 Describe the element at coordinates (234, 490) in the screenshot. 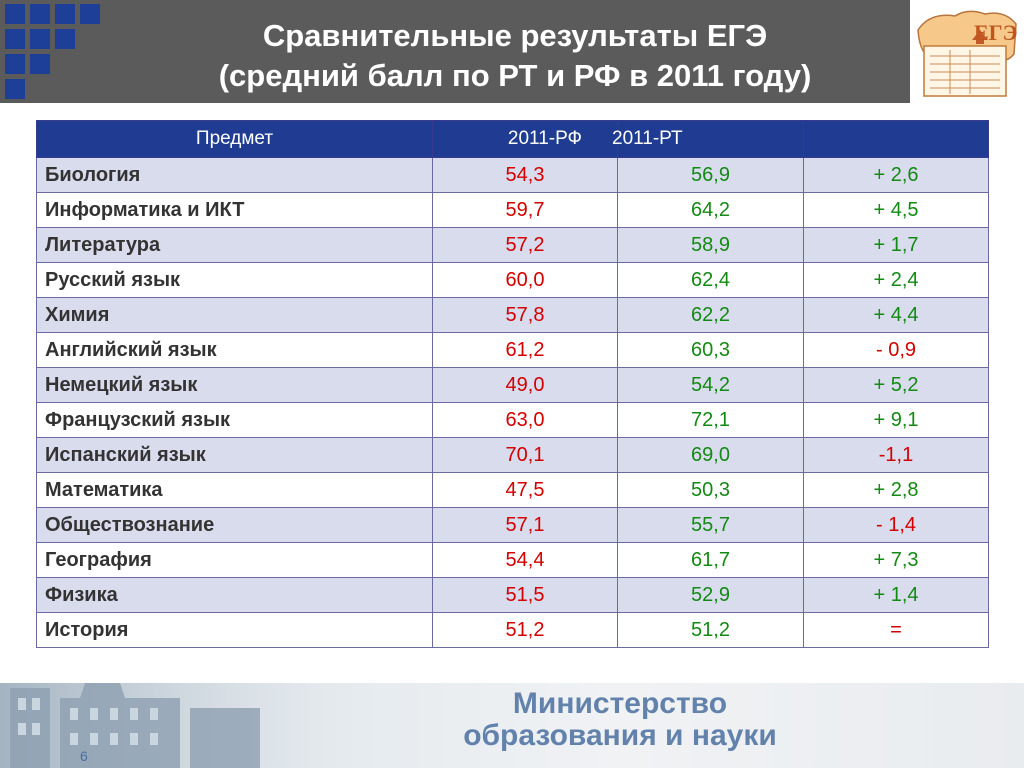

I see `cell-subject: Математика` at that location.